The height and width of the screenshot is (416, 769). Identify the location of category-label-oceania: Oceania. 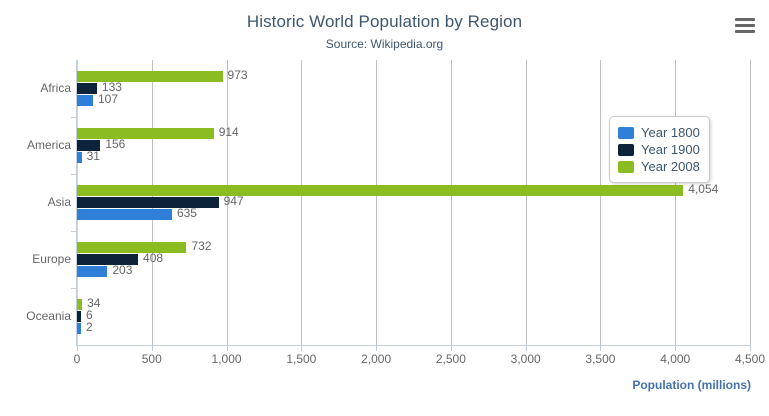
(48, 315).